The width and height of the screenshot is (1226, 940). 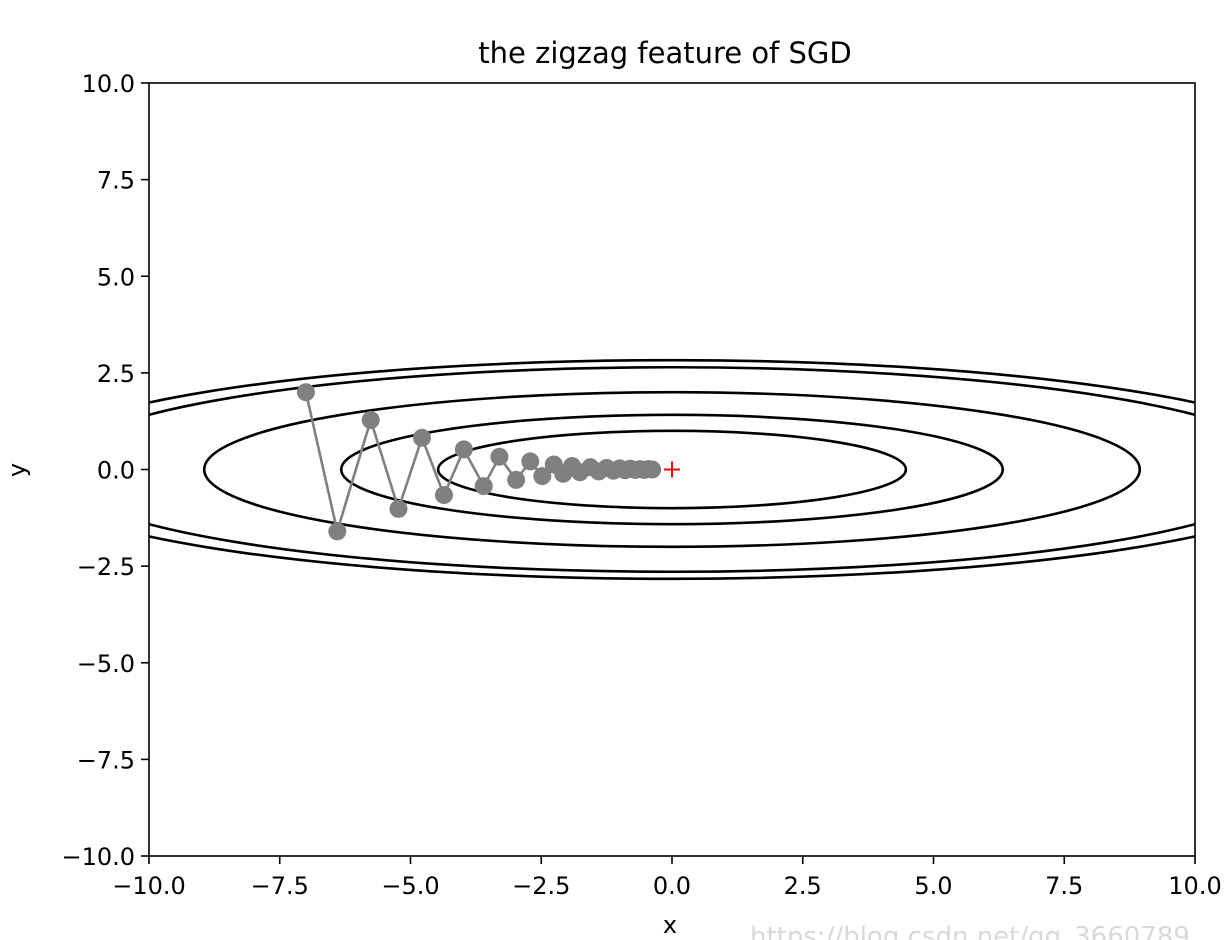 I want to click on y-axis: −10.0 −7.5 −5.0 −2.5 0.0 2.5 5.0 7.5 10.0, so click(x=105, y=470).